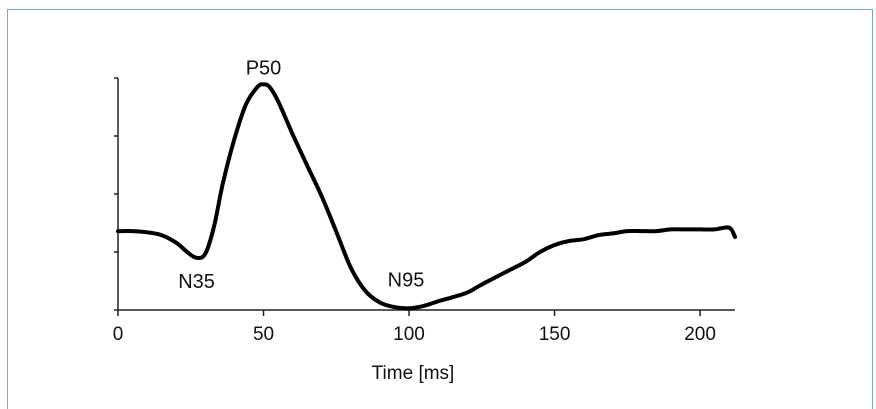 The image size is (876, 409). Describe the element at coordinates (264, 68) in the screenshot. I see `peak-label-p50: P50` at that location.